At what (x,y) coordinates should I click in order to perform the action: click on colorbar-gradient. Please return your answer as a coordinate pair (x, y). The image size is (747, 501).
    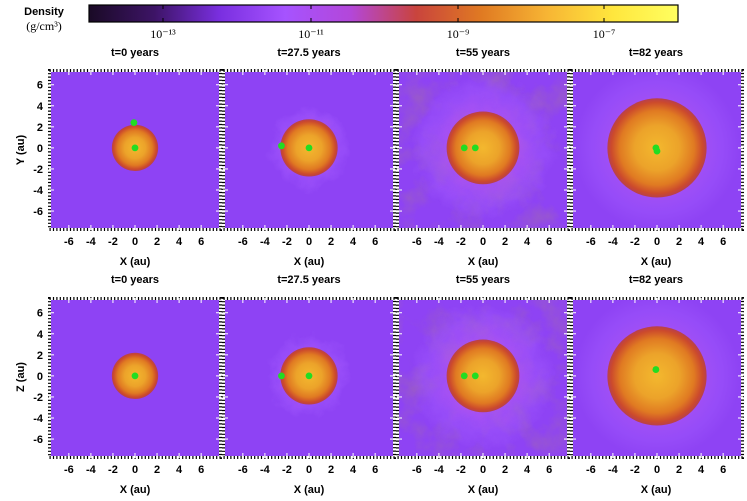
    Looking at the image, I should click on (383, 13).